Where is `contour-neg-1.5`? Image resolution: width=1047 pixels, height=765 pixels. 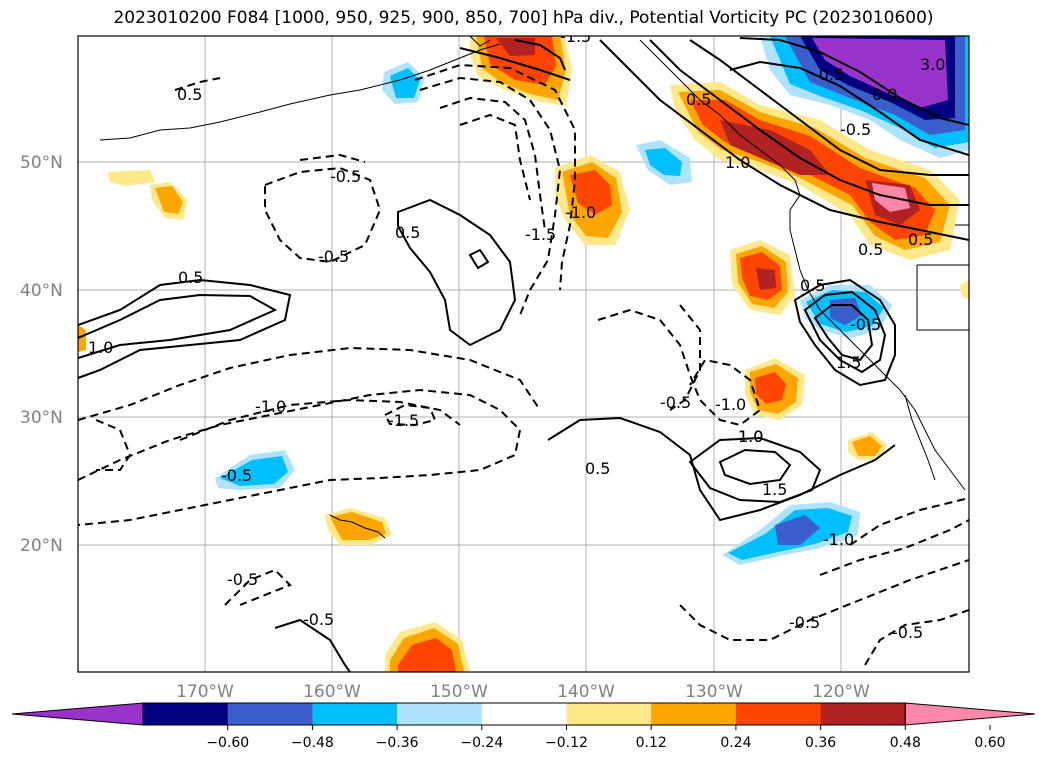 contour-neg-1.5 is located at coordinates (495, 157).